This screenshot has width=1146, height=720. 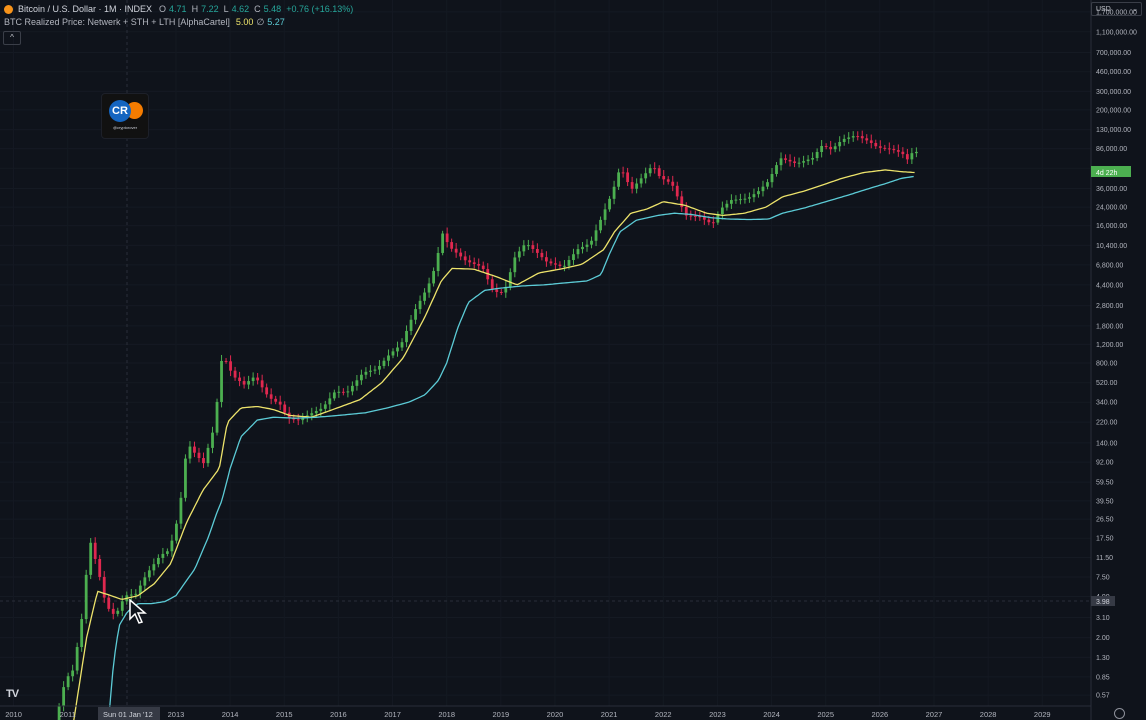 I want to click on price-tick-label: 520.00, so click(x=1107, y=383).